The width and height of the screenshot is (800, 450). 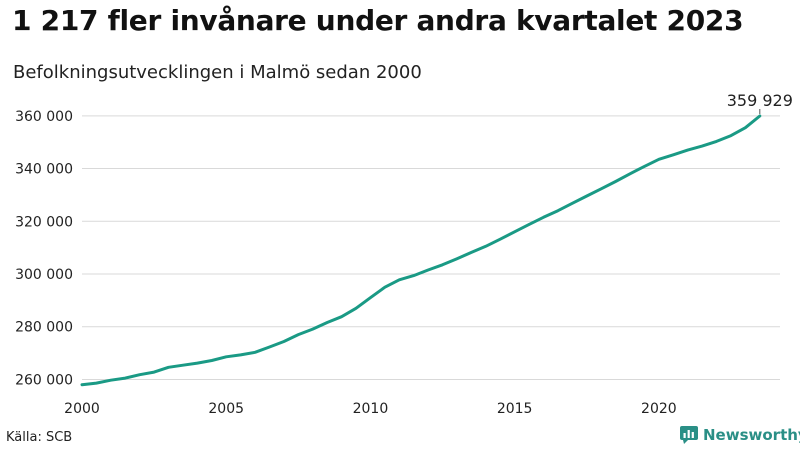 What do you see at coordinates (39, 437) in the screenshot?
I see `source-note: Källa: SCB` at bounding box center [39, 437].